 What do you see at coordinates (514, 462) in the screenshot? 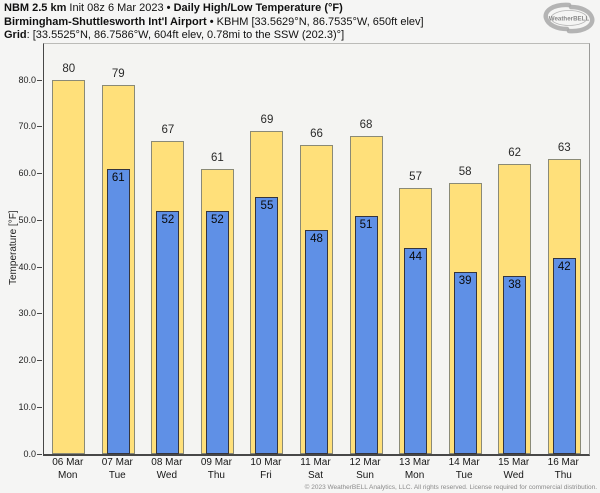
I see `x-tick-date: 15 Mar` at bounding box center [514, 462].